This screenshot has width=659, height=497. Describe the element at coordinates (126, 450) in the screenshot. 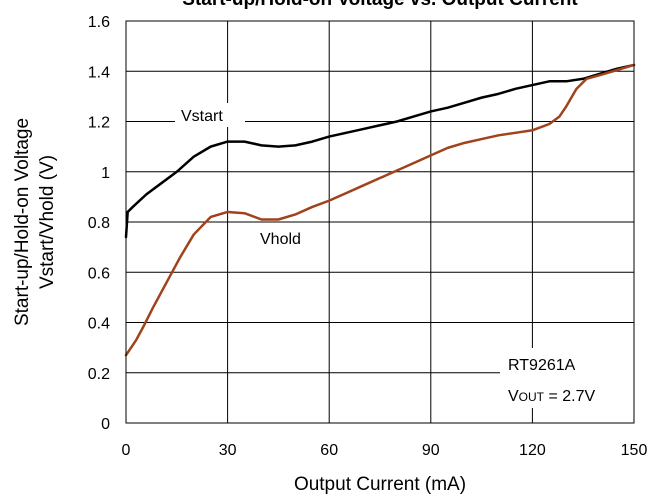

I see `x-tick-label: 0` at that location.